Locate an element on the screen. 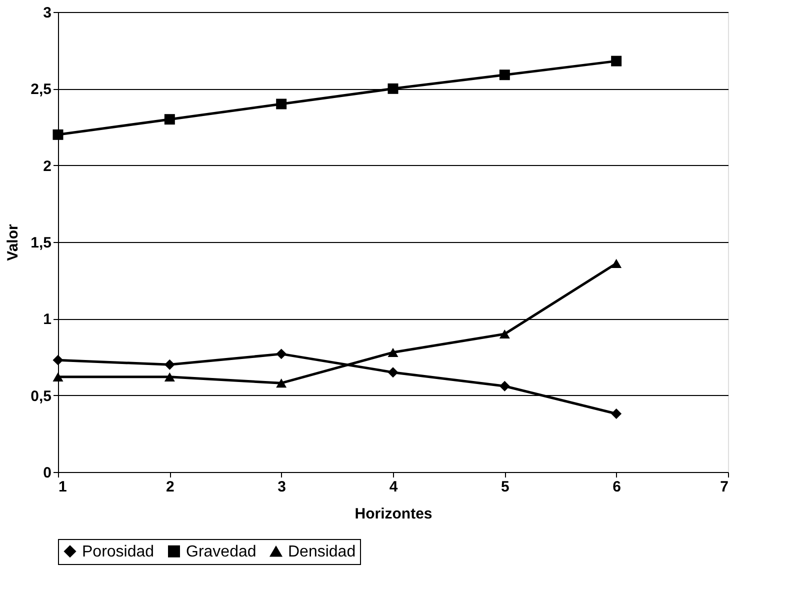 This screenshot has width=789, height=609. legend-label: Gravedad is located at coordinates (221, 551).